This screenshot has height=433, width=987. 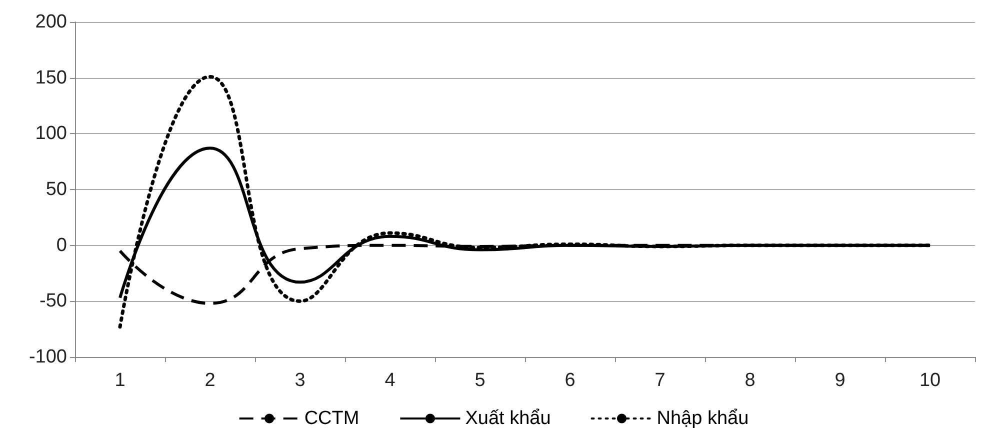 I want to click on y-tick-label: 200, so click(x=51, y=22).